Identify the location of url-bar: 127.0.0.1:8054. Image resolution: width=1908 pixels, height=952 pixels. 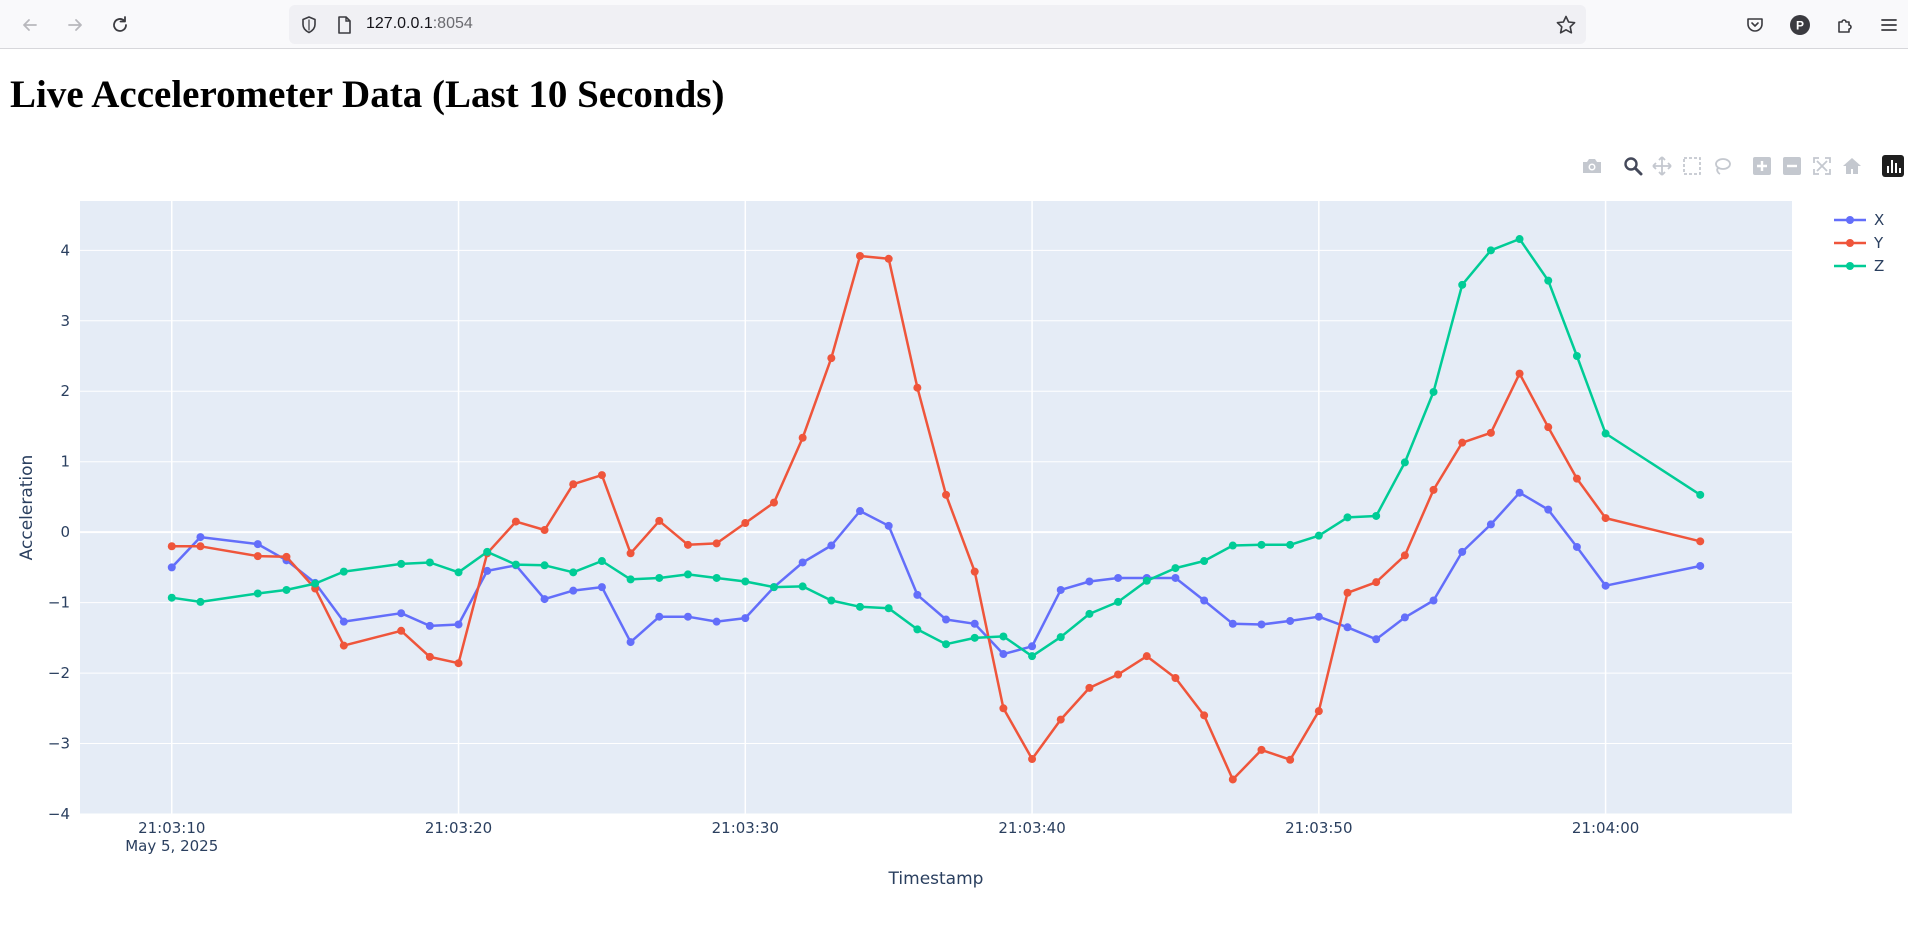
(937, 24).